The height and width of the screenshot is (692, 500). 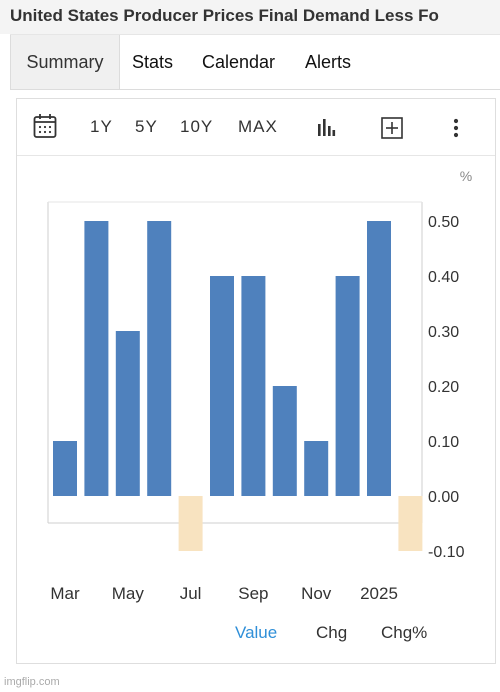 What do you see at coordinates (96, 358) in the screenshot?
I see `bar-apr` at bounding box center [96, 358].